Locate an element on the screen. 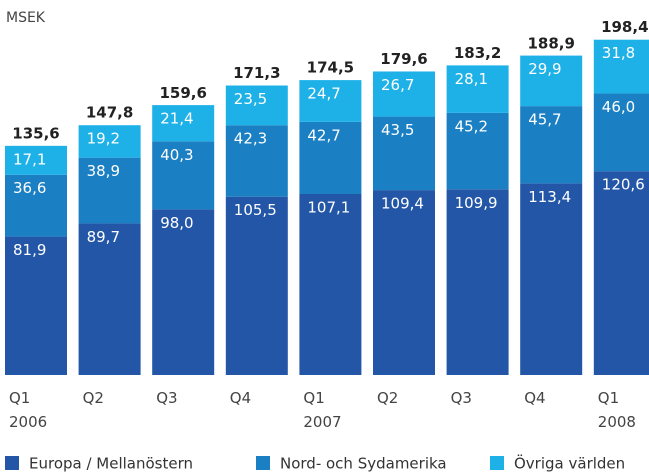 This screenshot has width=649, height=475. value-label: 81,9 is located at coordinates (29, 250).